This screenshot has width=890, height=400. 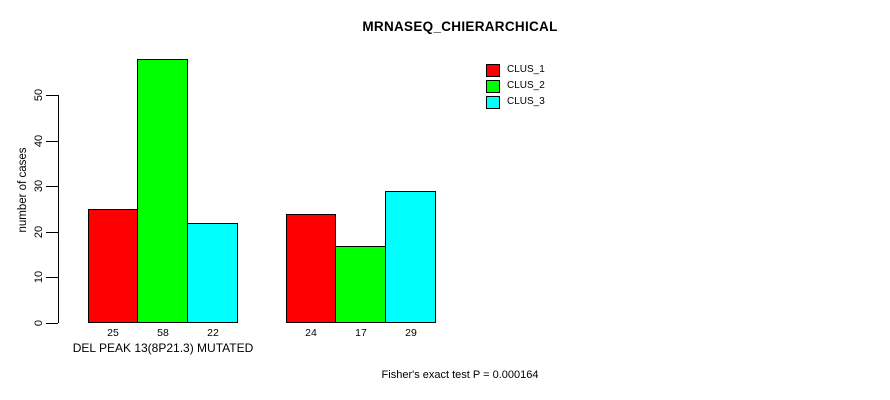 I want to click on stat-note: Fisher's exact test P = 0.000164, so click(x=460, y=375).